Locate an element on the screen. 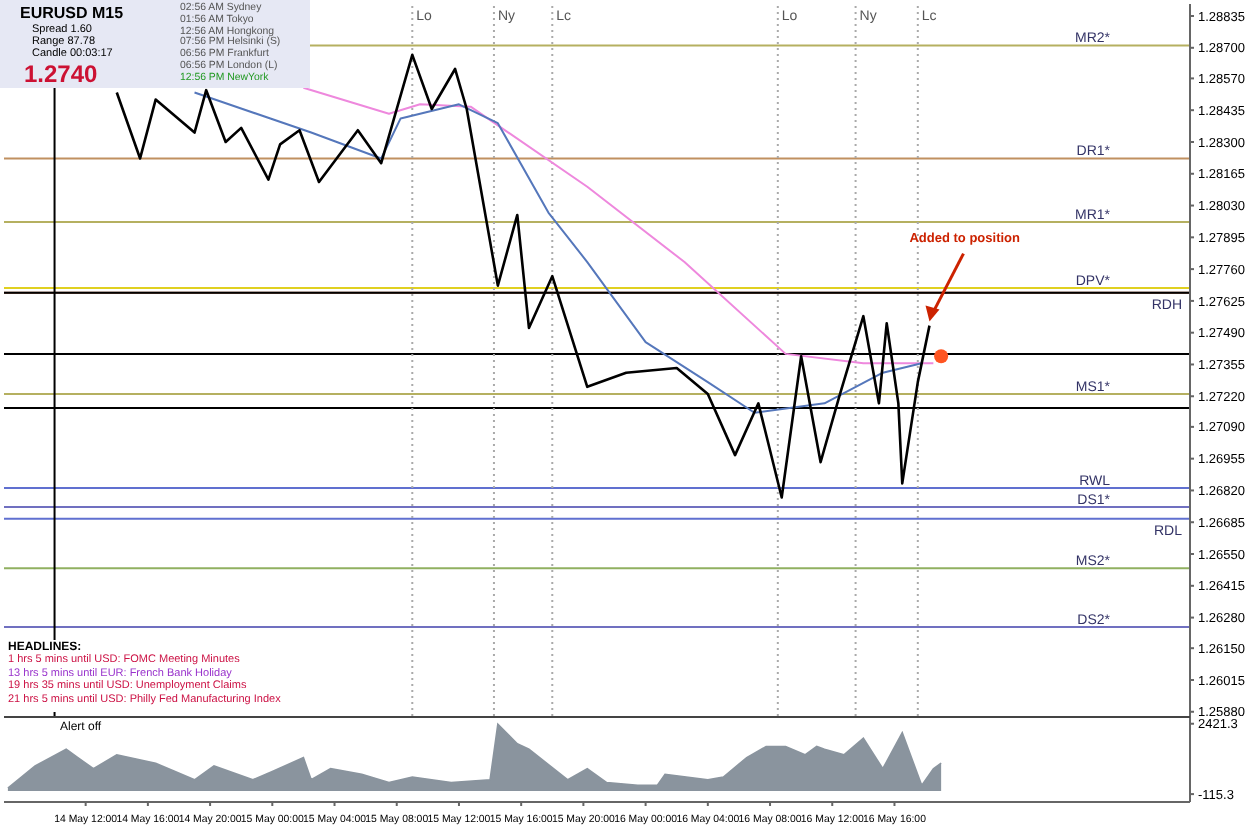 The width and height of the screenshot is (1250, 826). chart-title: EURUSD M15 is located at coordinates (72, 13).